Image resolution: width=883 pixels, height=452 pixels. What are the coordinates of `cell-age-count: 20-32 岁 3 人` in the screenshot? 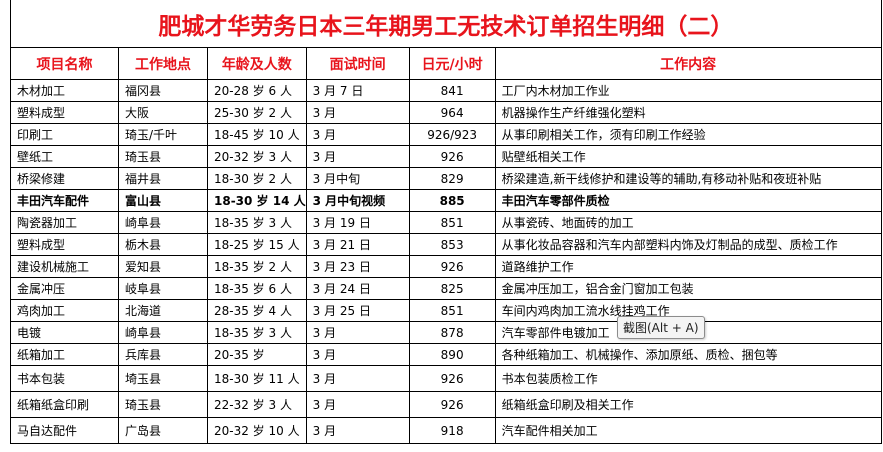 It's located at (257, 156).